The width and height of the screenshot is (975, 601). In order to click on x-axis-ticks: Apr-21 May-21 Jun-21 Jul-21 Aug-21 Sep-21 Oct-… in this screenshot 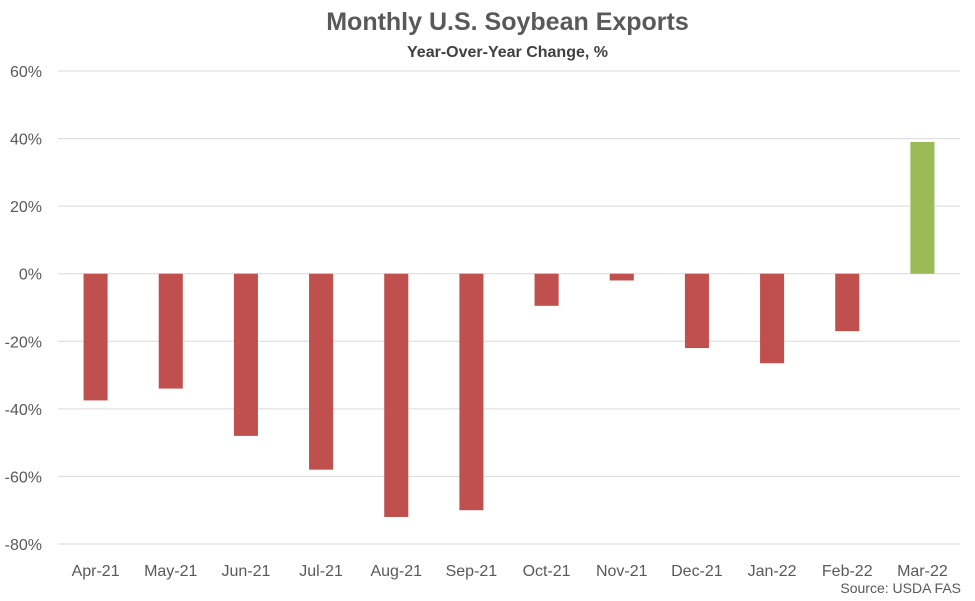, I will do `click(510, 571)`.